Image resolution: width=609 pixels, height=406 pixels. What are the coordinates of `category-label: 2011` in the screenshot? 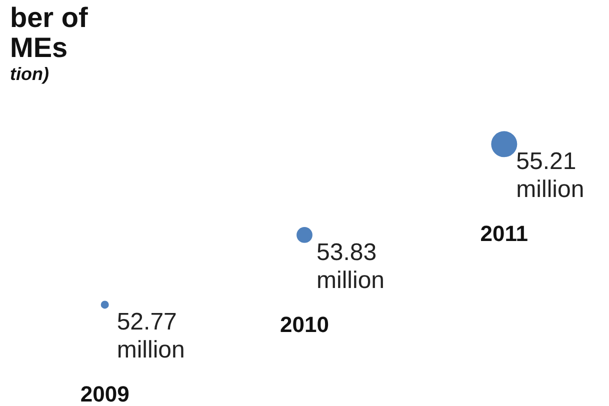 It's located at (504, 233).